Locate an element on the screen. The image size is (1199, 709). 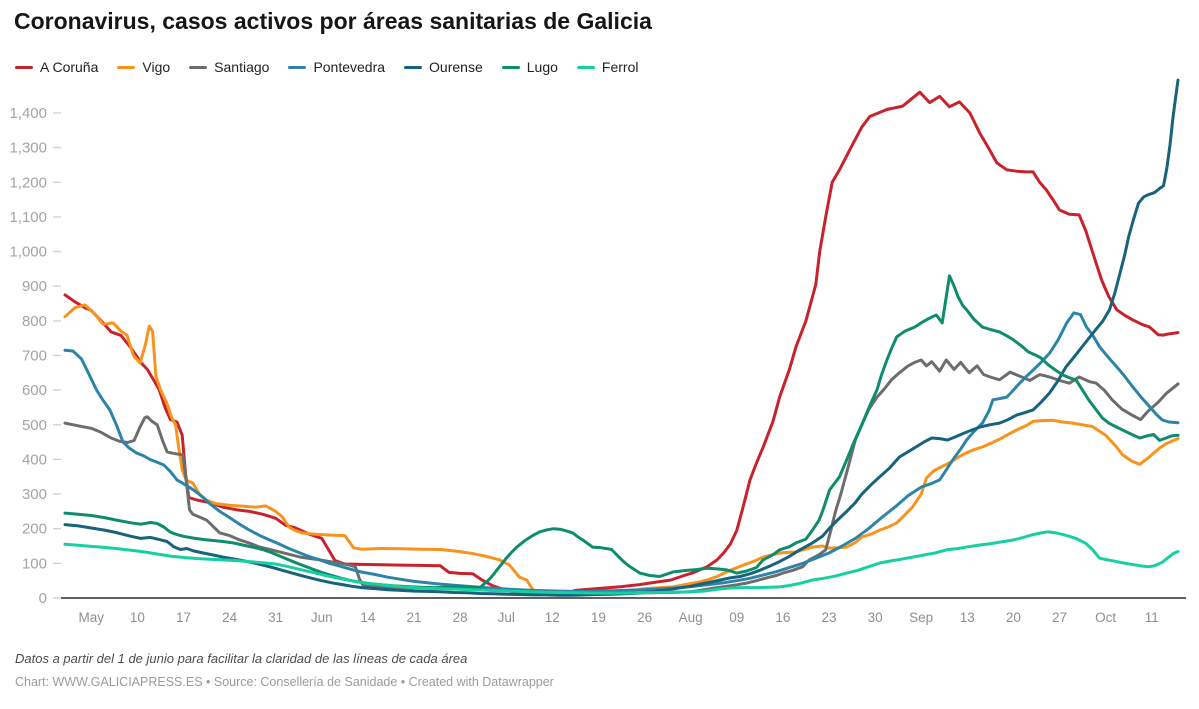
legend-label-pontevedra: Pontevedra is located at coordinates (349, 67).